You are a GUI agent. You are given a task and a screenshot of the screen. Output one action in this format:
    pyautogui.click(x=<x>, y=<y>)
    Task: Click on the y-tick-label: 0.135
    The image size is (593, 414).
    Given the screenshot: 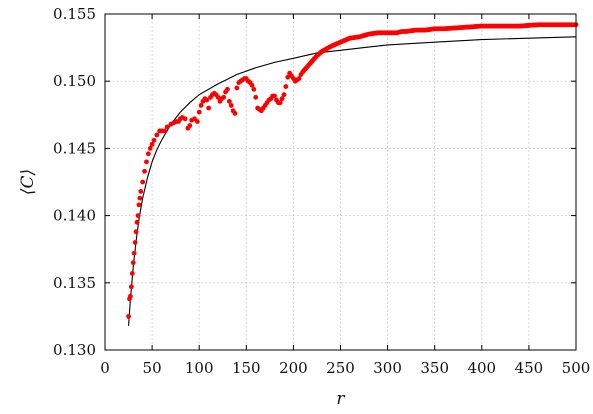 What is the action you would take?
    pyautogui.click(x=74, y=283)
    